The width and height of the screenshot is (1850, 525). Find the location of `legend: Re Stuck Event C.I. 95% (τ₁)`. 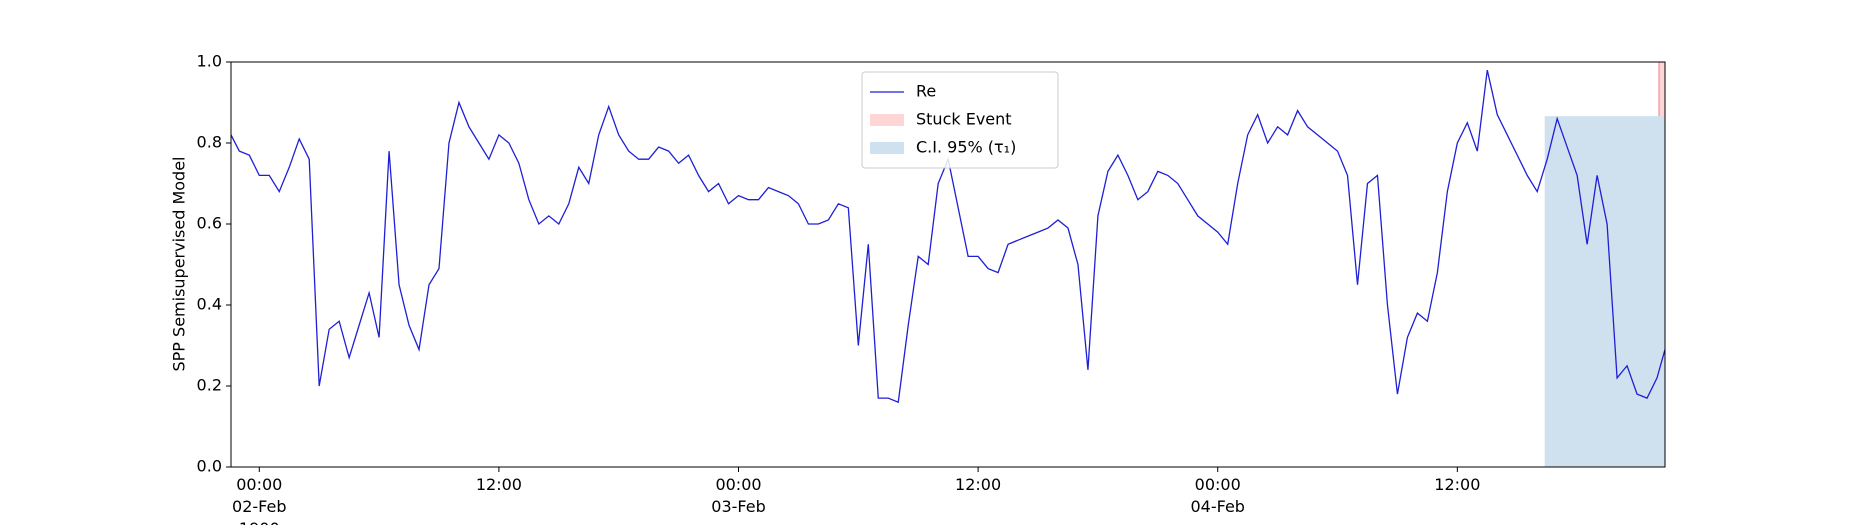

legend: Re Stuck Event C.I. 95% (τ₁) is located at coordinates (960, 120).